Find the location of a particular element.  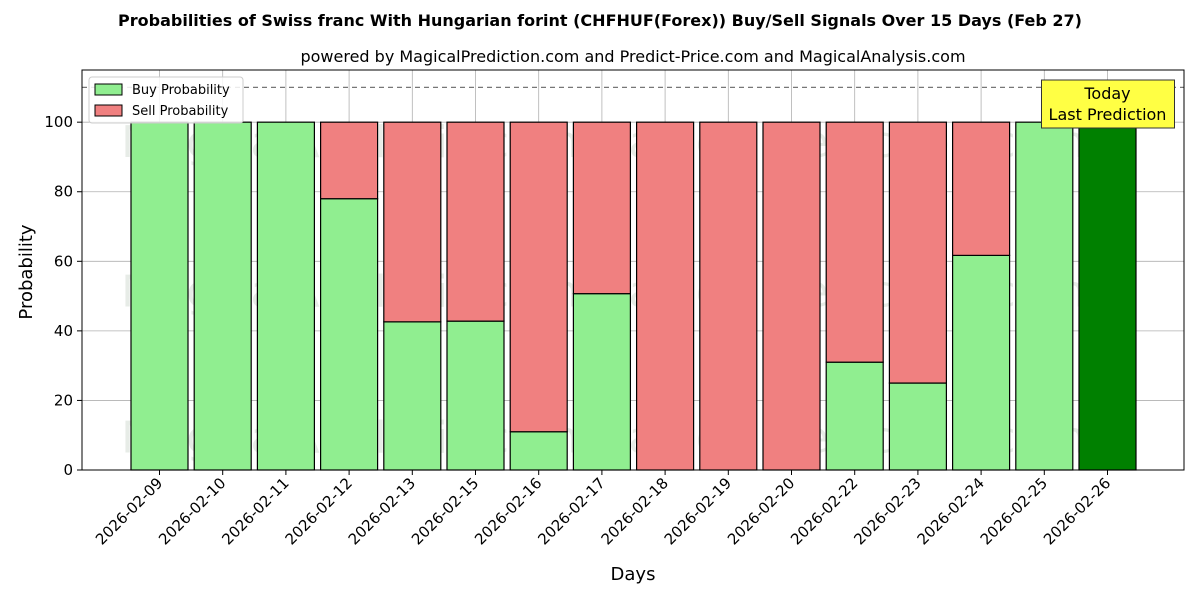

x-tick-label: 2026-02-22 is located at coordinates (824, 511).